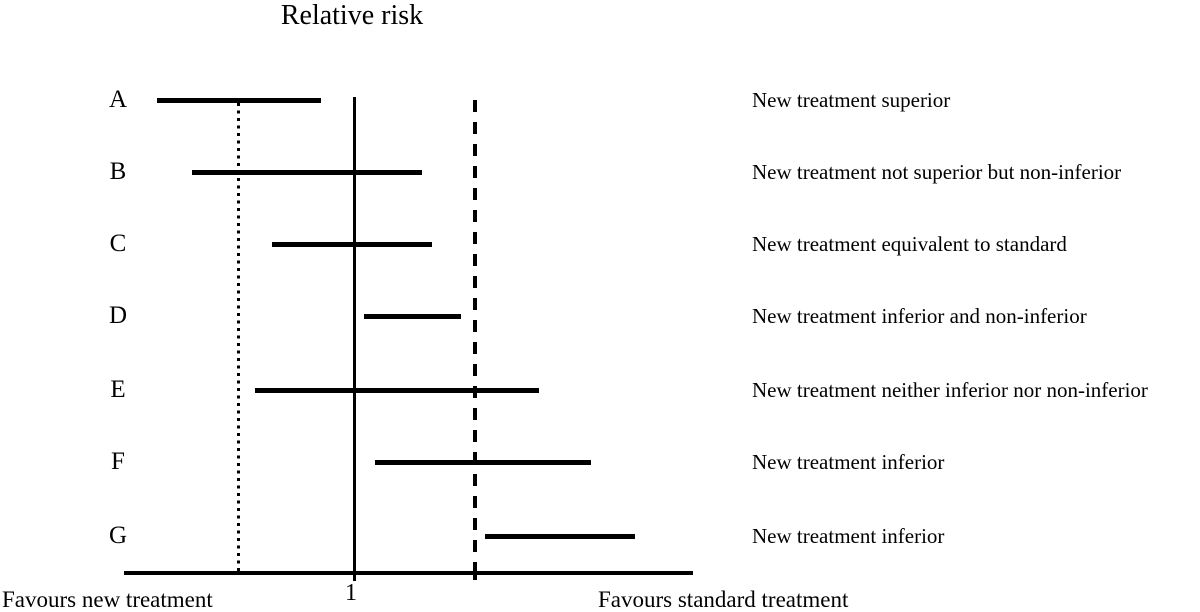  What do you see at coordinates (848, 462) in the screenshot?
I see `row-description-F: New treatment inferior` at bounding box center [848, 462].